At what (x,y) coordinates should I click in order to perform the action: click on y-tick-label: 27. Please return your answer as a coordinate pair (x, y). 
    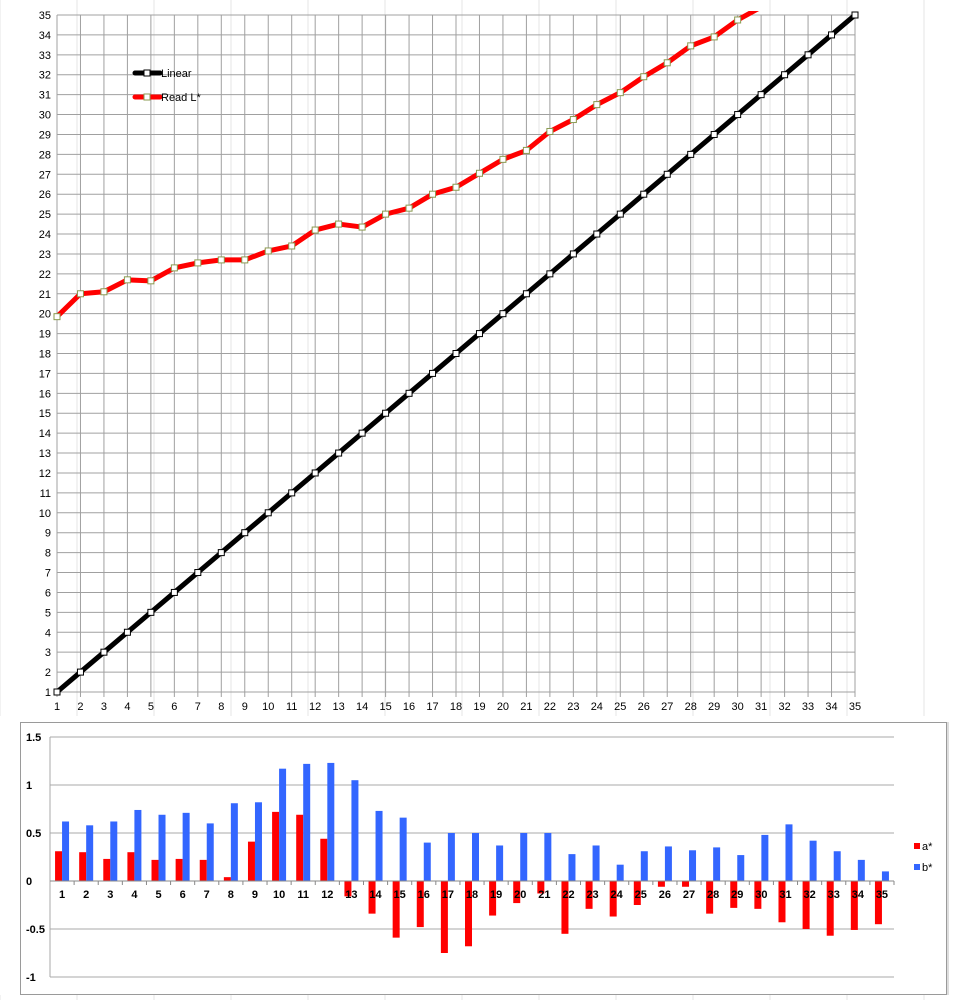
    Looking at the image, I should click on (45, 175).